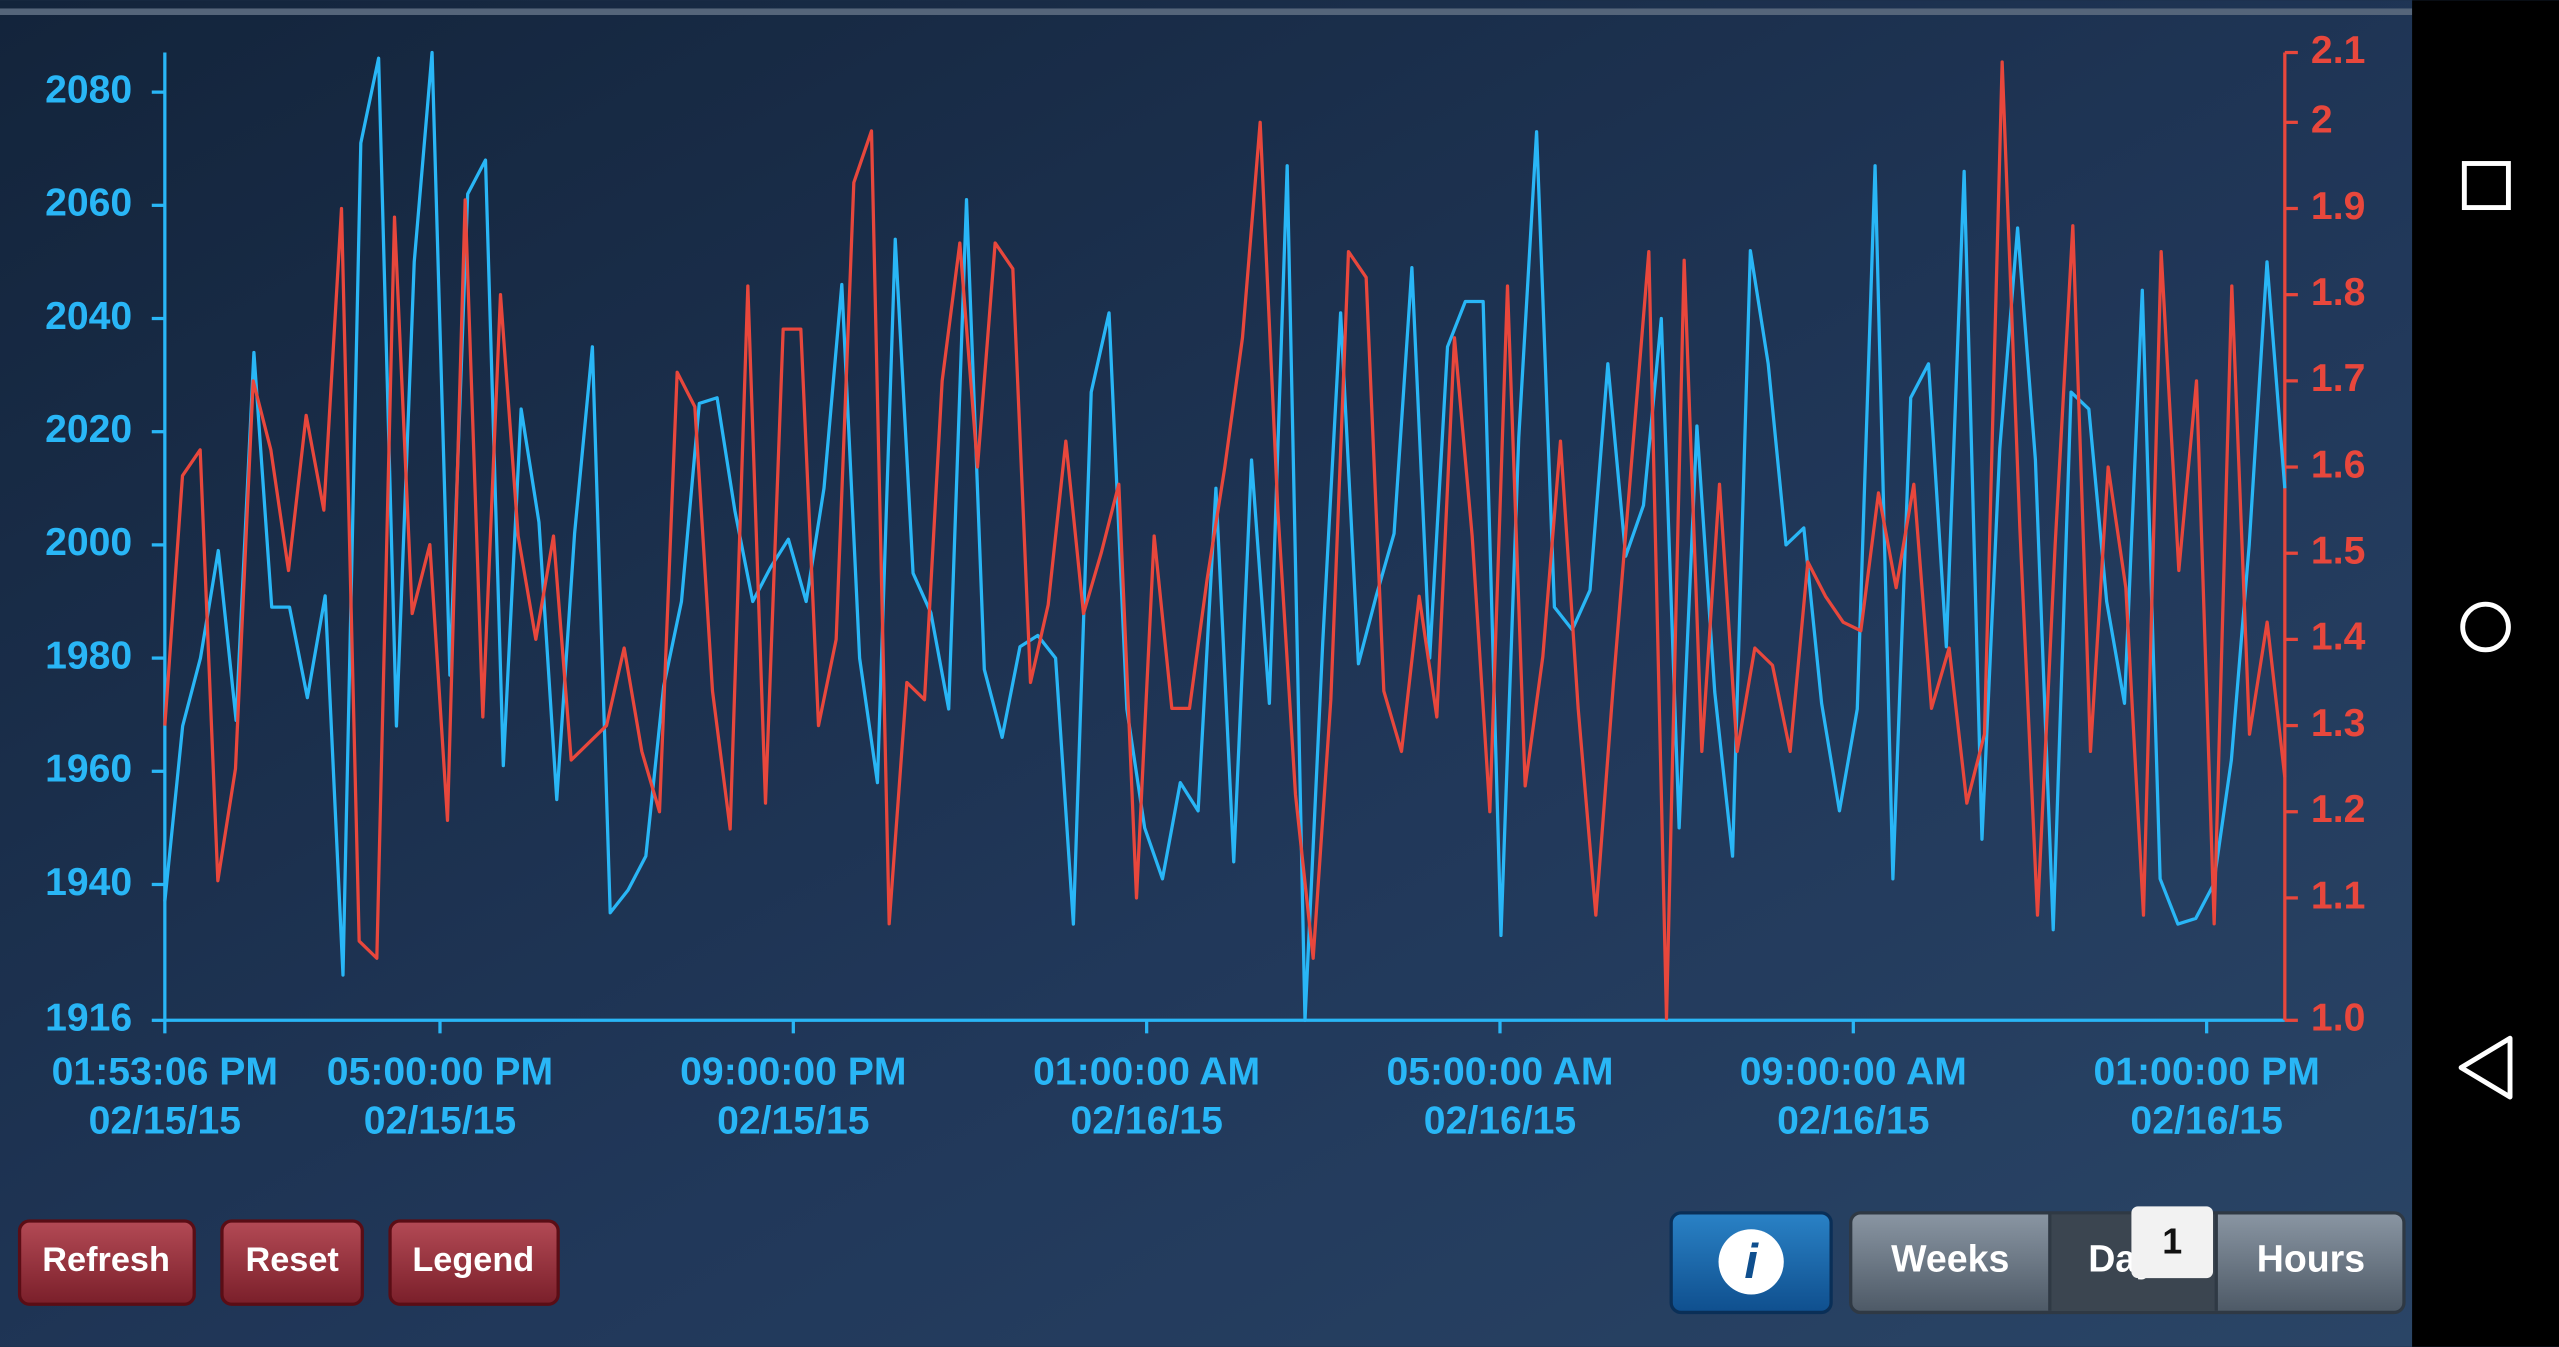  I want to click on y-tick-label: 1916, so click(88, 1018).